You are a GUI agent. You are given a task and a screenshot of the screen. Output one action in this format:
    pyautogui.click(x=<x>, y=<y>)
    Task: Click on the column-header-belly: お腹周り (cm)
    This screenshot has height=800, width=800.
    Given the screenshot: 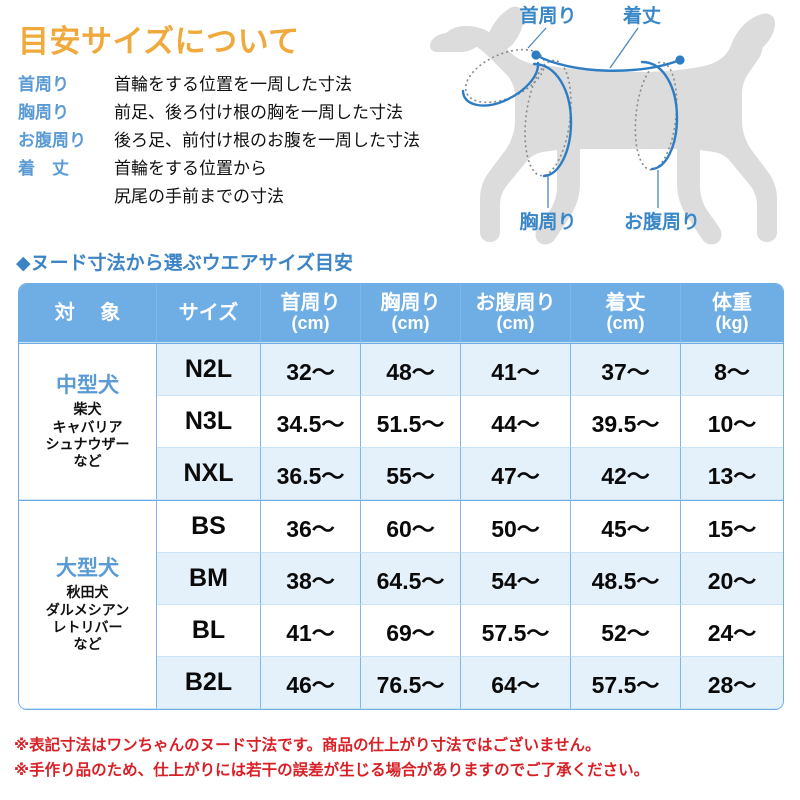 What is the action you would take?
    pyautogui.click(x=516, y=313)
    